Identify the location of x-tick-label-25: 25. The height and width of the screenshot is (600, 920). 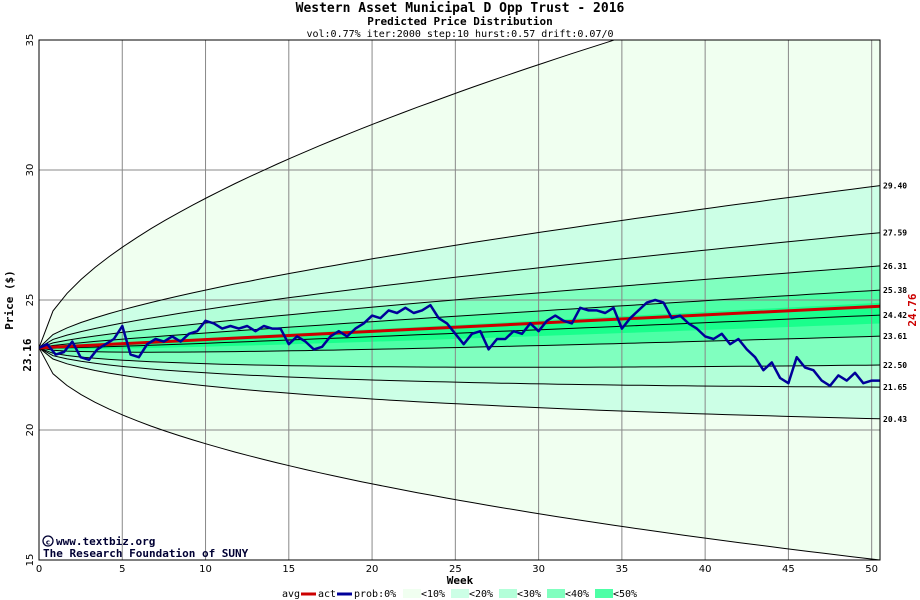
(455, 569).